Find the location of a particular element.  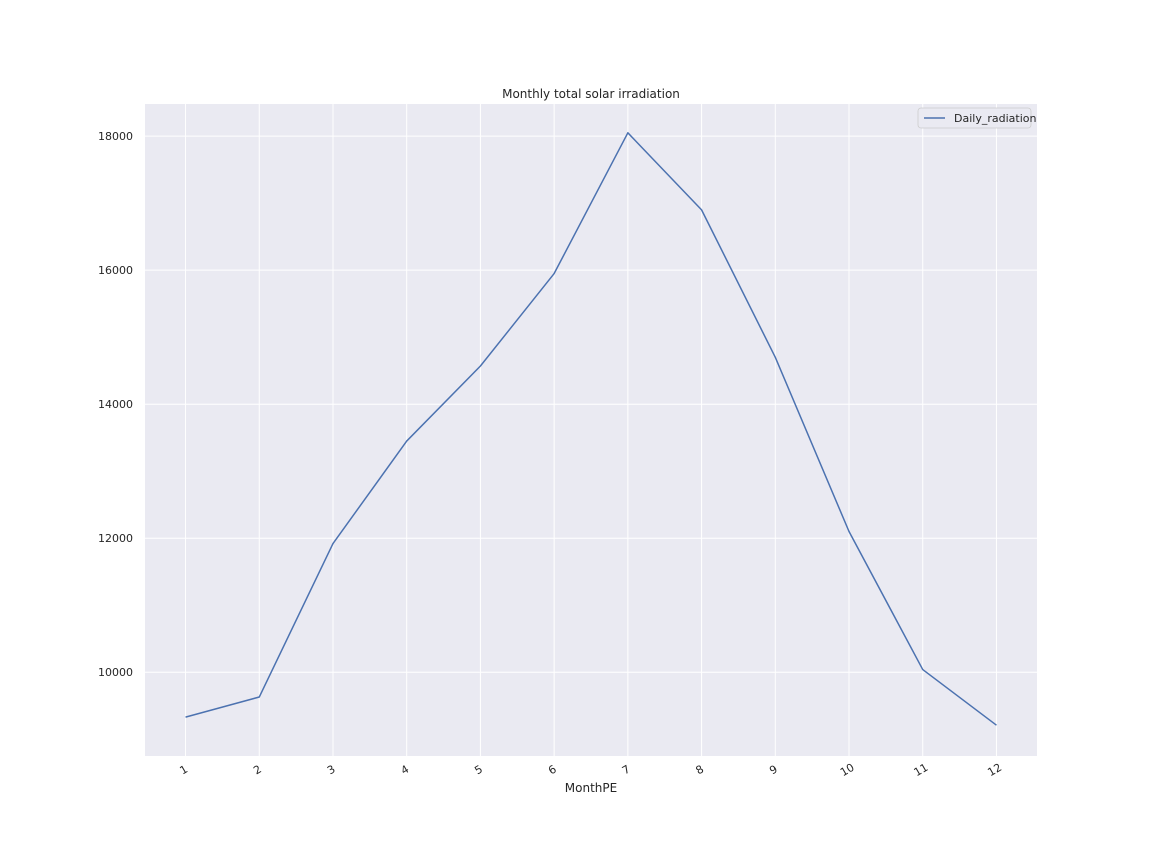

x-tick-label-11: 11 is located at coordinates (921, 770).